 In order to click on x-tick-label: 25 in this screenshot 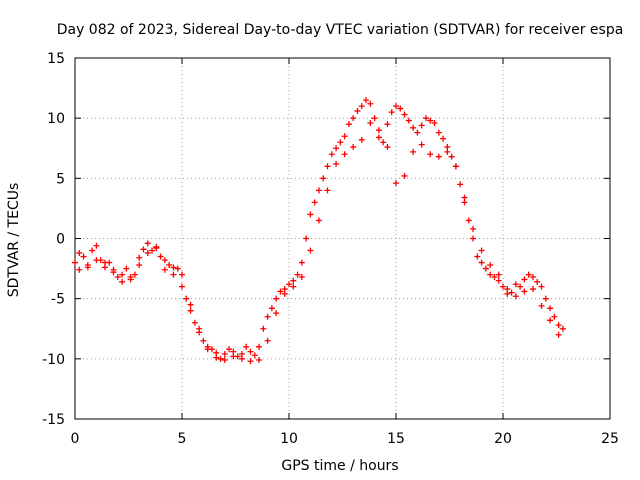, I will do `click(610, 439)`.